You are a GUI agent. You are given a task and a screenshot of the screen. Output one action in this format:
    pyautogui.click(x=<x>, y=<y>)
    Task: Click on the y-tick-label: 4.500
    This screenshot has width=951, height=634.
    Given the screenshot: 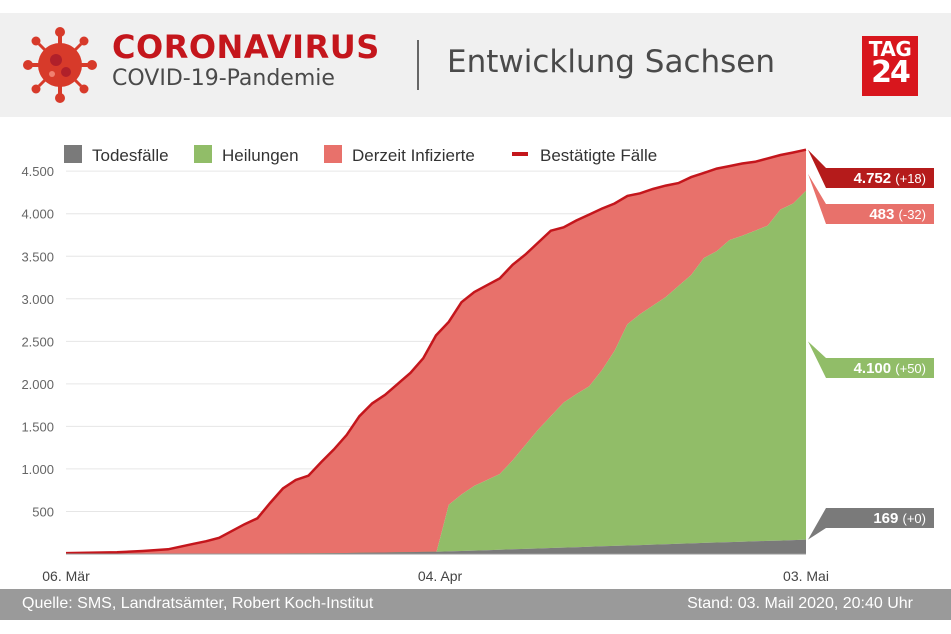 What is the action you would take?
    pyautogui.click(x=37, y=171)
    